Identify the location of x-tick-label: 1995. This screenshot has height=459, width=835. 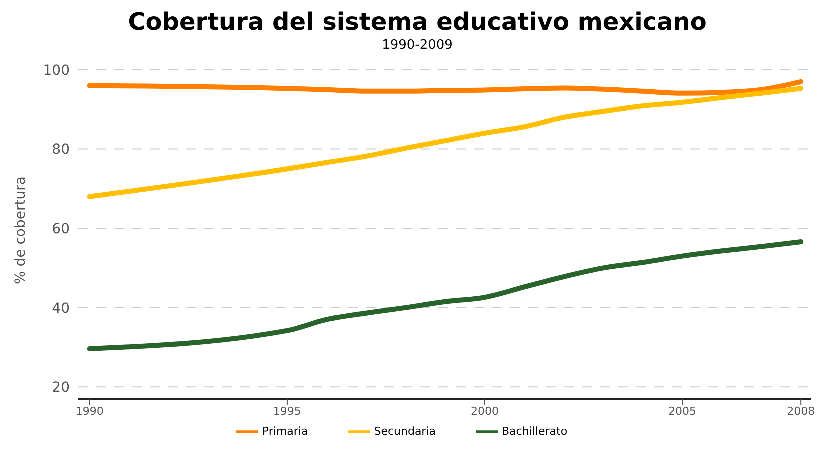
(287, 411).